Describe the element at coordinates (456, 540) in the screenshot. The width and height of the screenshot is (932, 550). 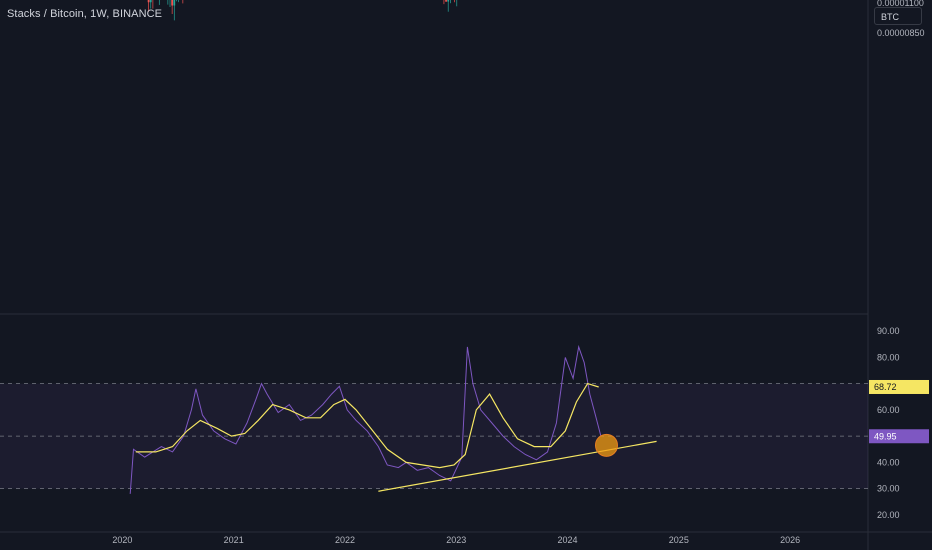
I see `time-tick-label: 2023` at that location.